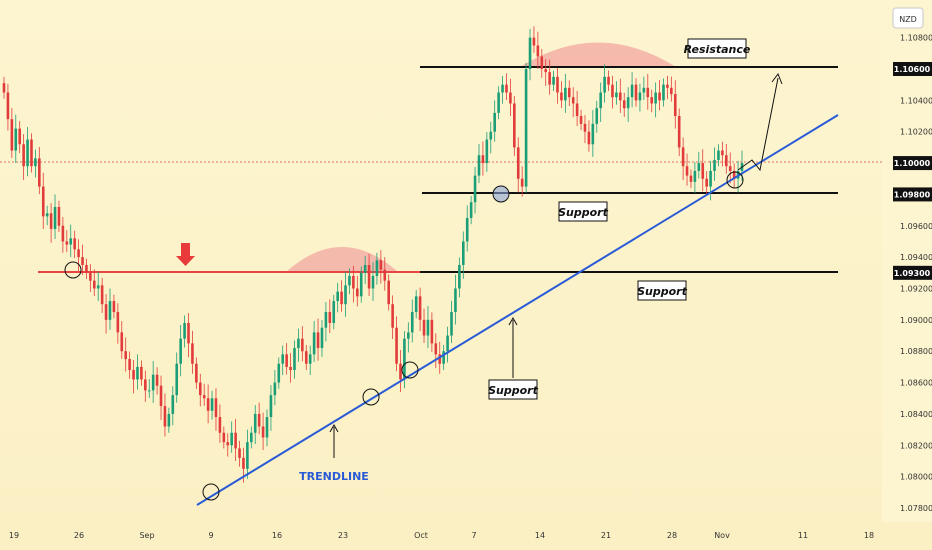 This screenshot has width=932, height=550. I want to click on instrument-label: NZD, so click(908, 19).